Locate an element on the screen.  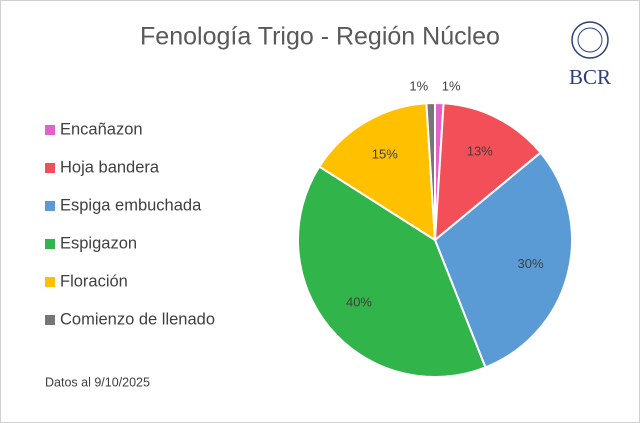
legend-label: Espiga embuchada is located at coordinates (131, 205).